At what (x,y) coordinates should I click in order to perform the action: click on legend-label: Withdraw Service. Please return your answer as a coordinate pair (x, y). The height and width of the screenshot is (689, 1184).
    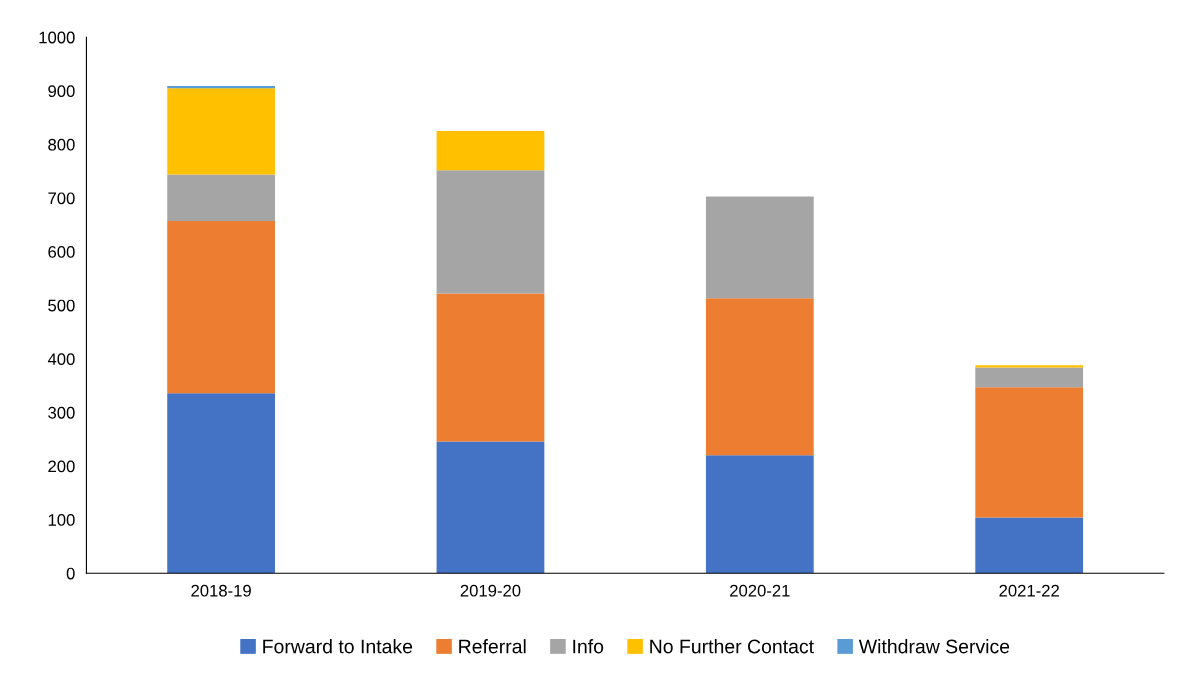
    Looking at the image, I should click on (934, 646).